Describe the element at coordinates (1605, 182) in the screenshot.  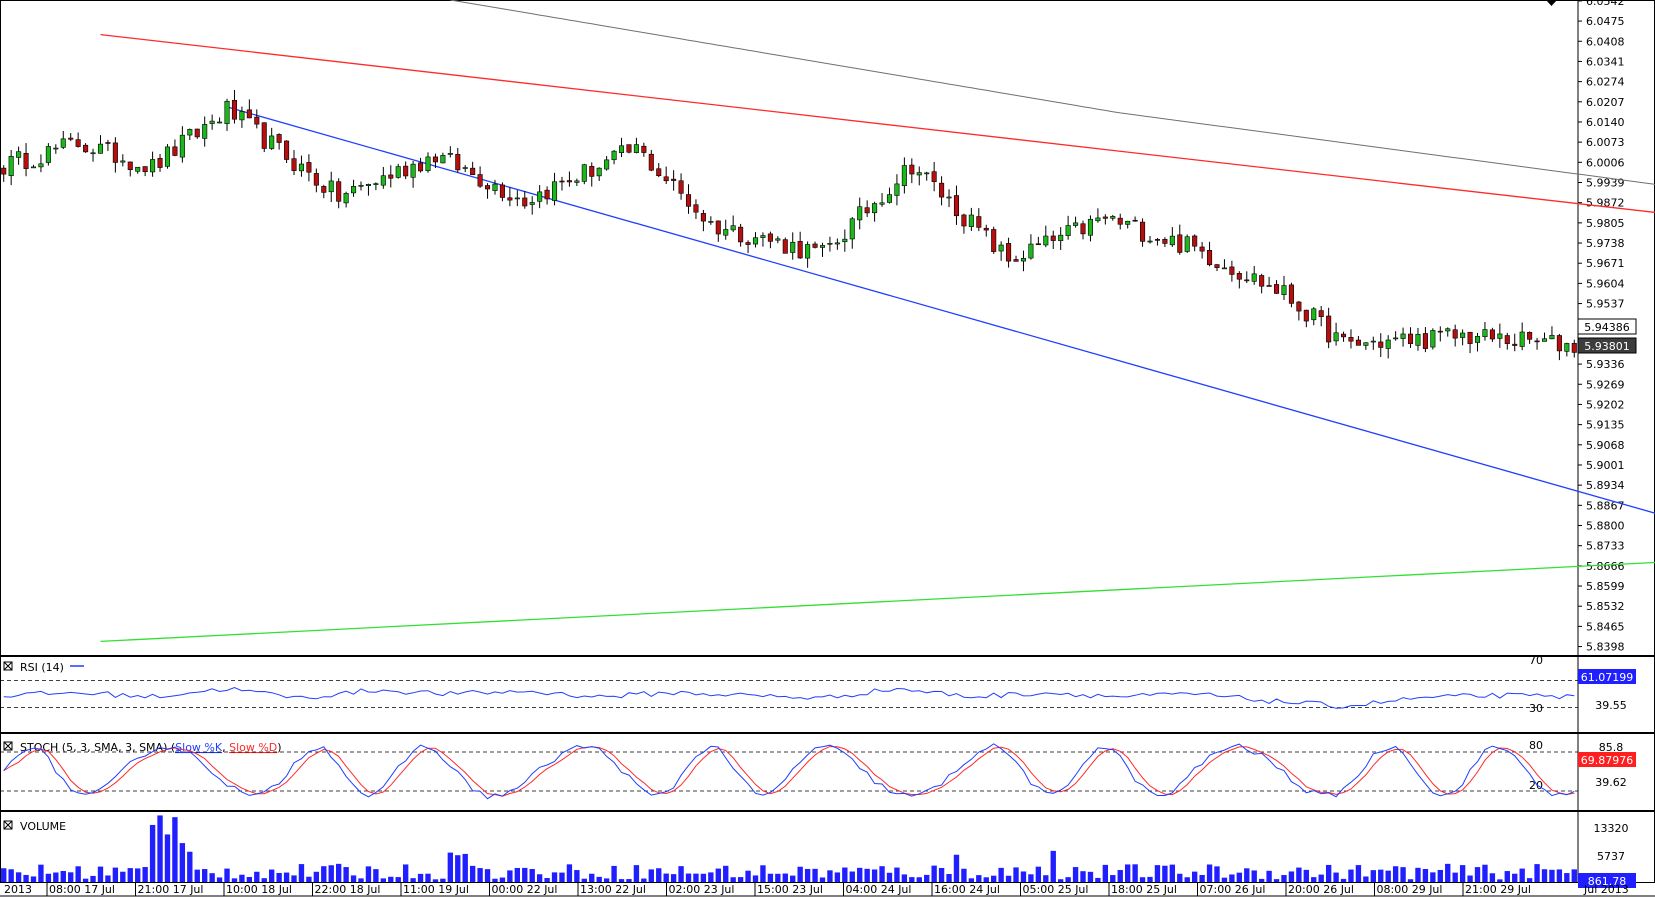
I see `price-tick-label: 5.9939` at that location.